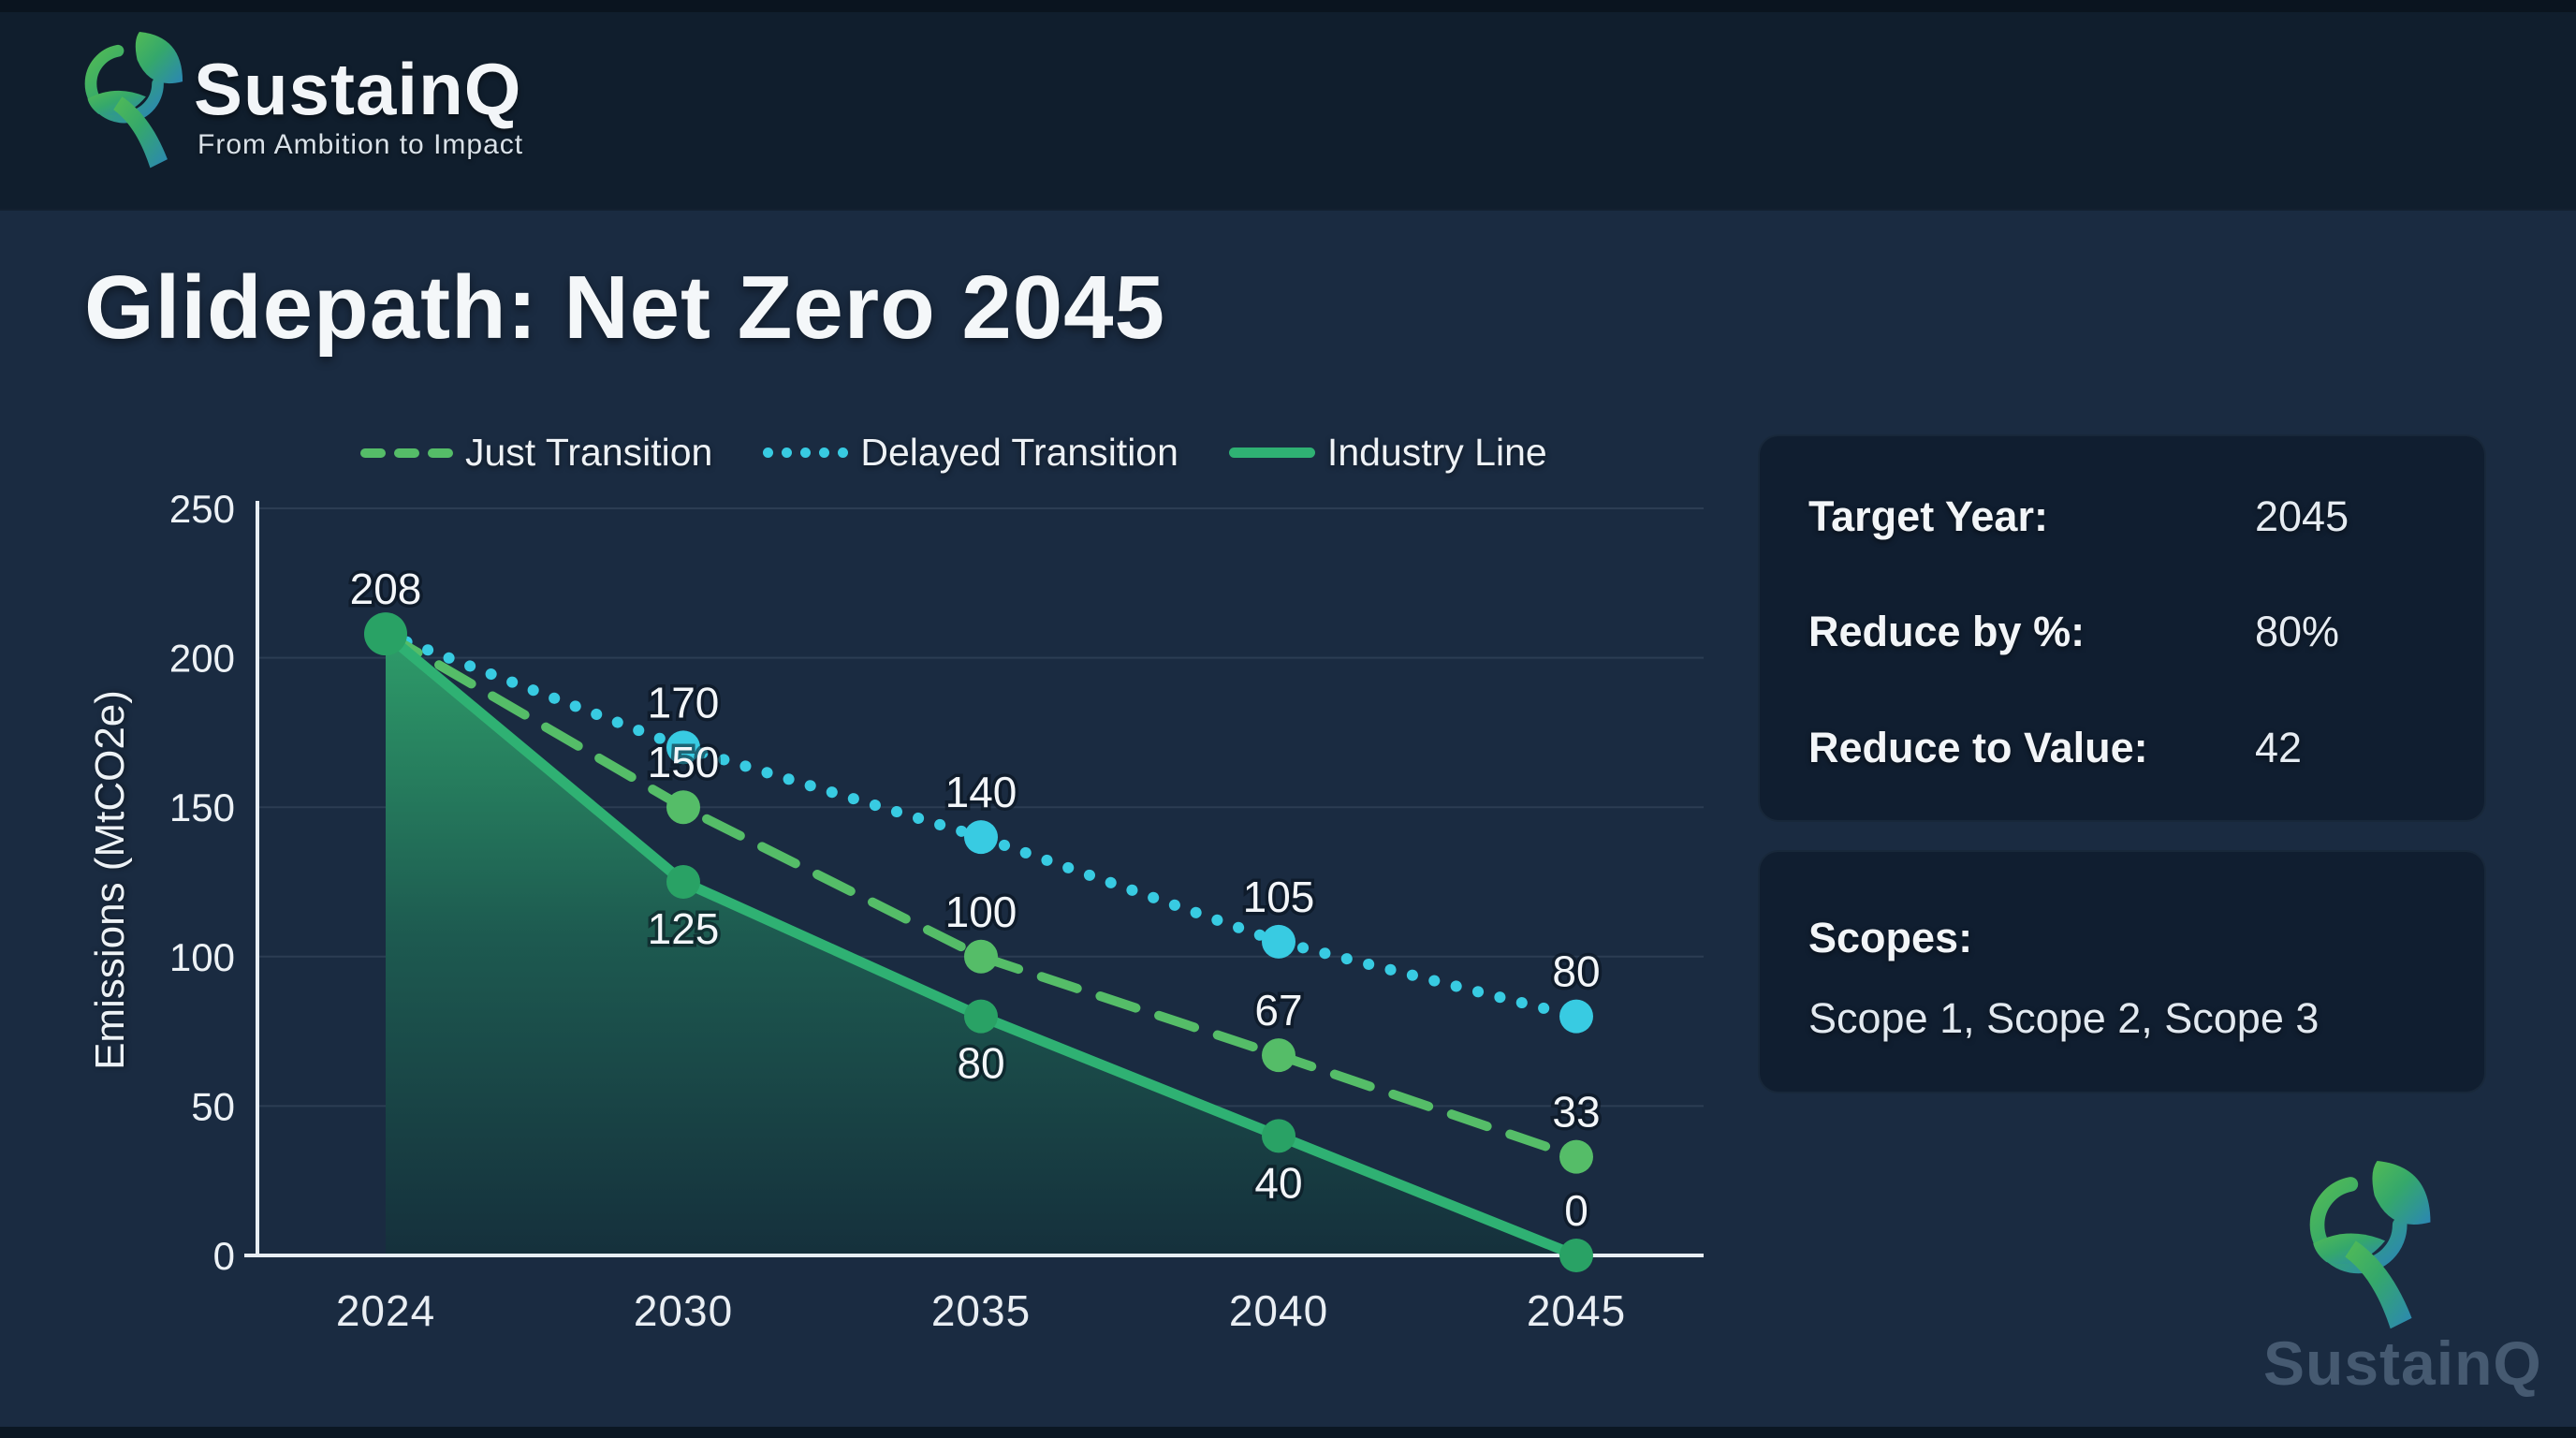  I want to click on scopes-panel: Scopes: Scope 1, Scope 2, Scope 3, so click(2122, 972).